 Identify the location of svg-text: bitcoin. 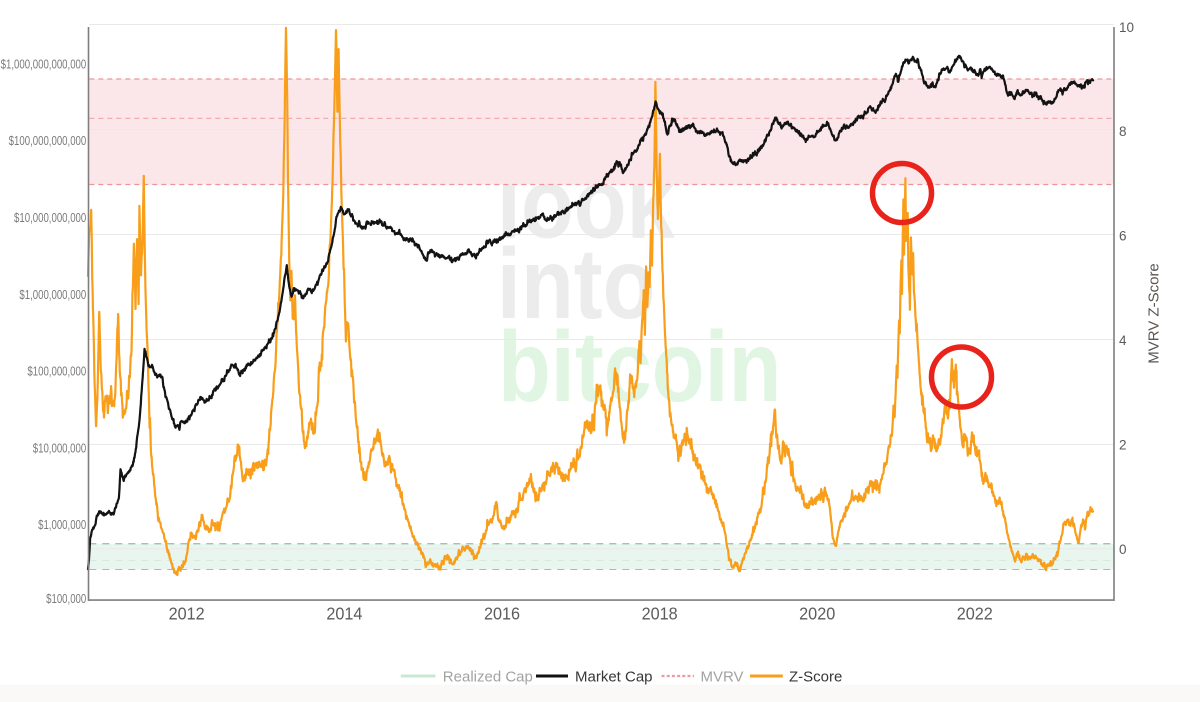
(639, 366).